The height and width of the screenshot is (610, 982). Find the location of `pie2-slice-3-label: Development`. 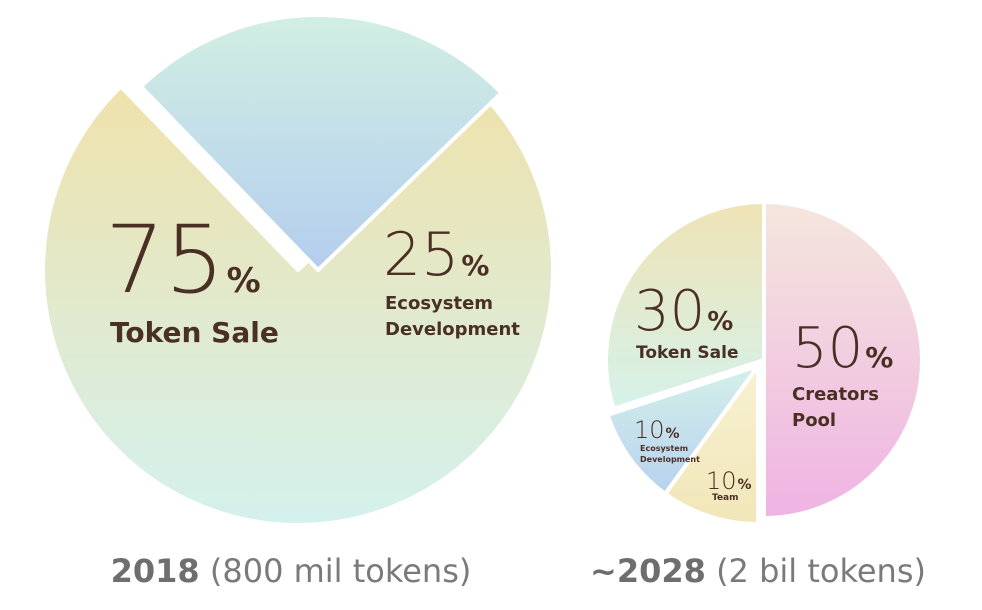

pie2-slice-3-label: Development is located at coordinates (670, 459).